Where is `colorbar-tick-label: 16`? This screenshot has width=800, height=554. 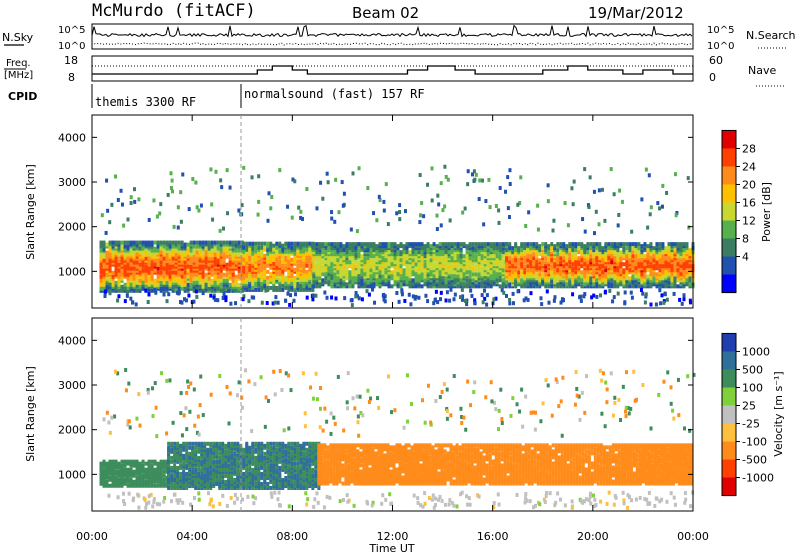
colorbar-tick-label: 16 is located at coordinates (749, 202).